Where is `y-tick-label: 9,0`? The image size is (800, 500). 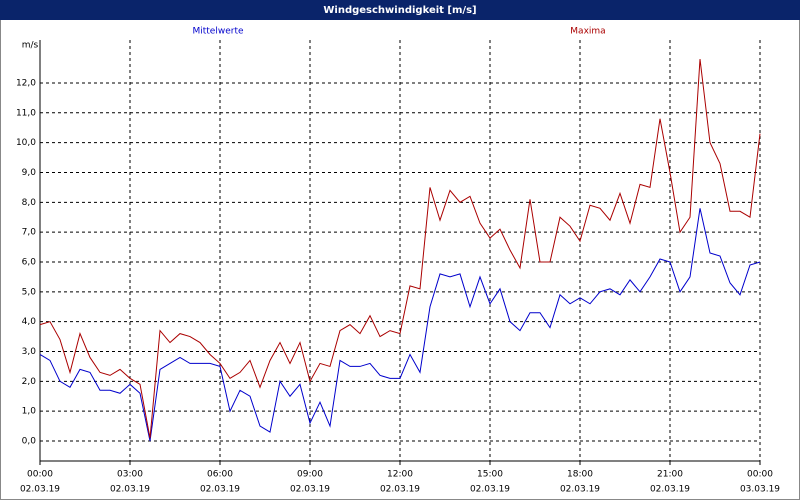
y-tick-label: 9,0 is located at coordinates (29, 173).